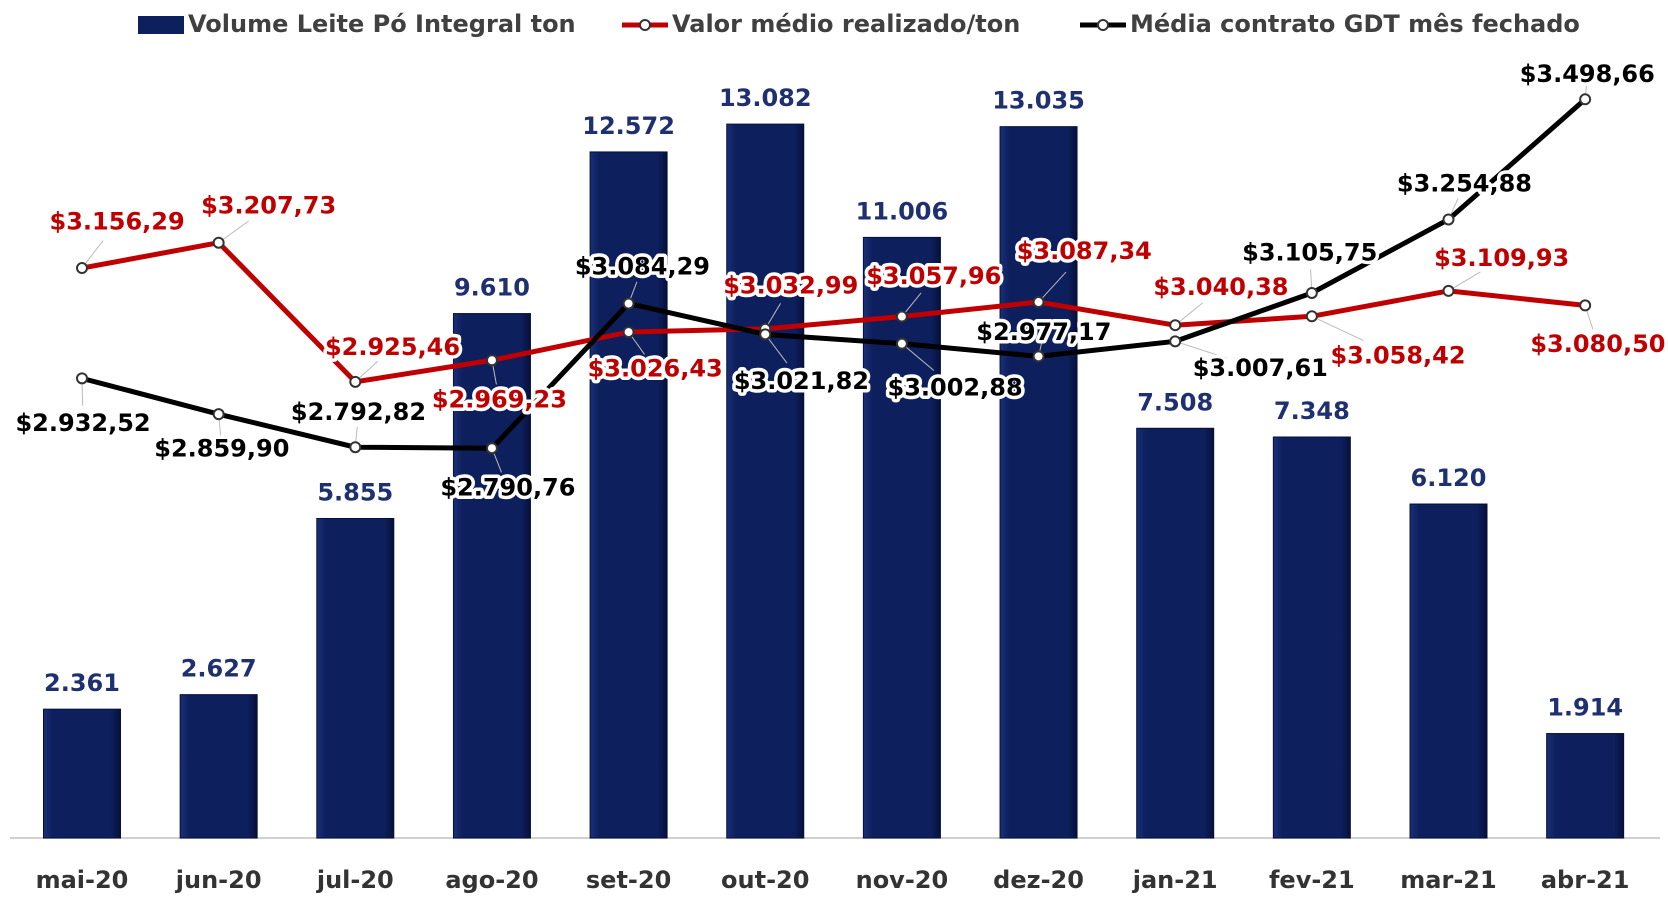 Image resolution: width=1668 pixels, height=909 pixels. Describe the element at coordinates (82, 880) in the screenshot. I see `x-tick-label: mai-20` at that location.